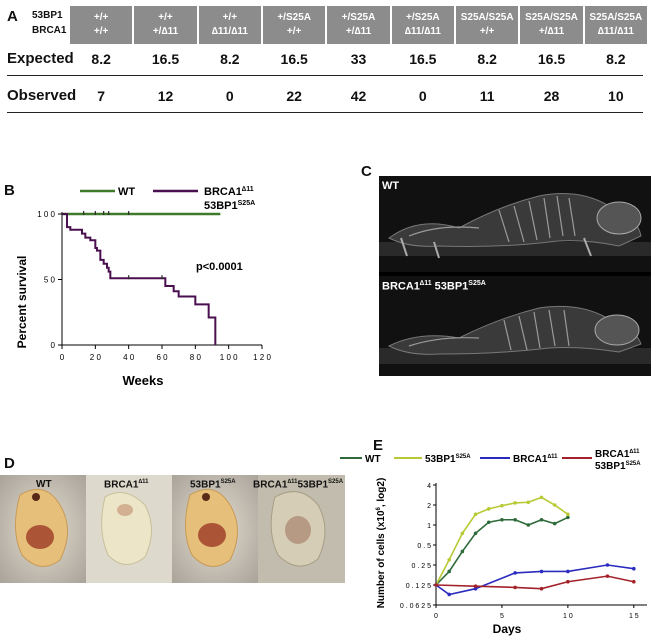 The image size is (659, 636). I want to click on table-cell: 22, so click(294, 96).